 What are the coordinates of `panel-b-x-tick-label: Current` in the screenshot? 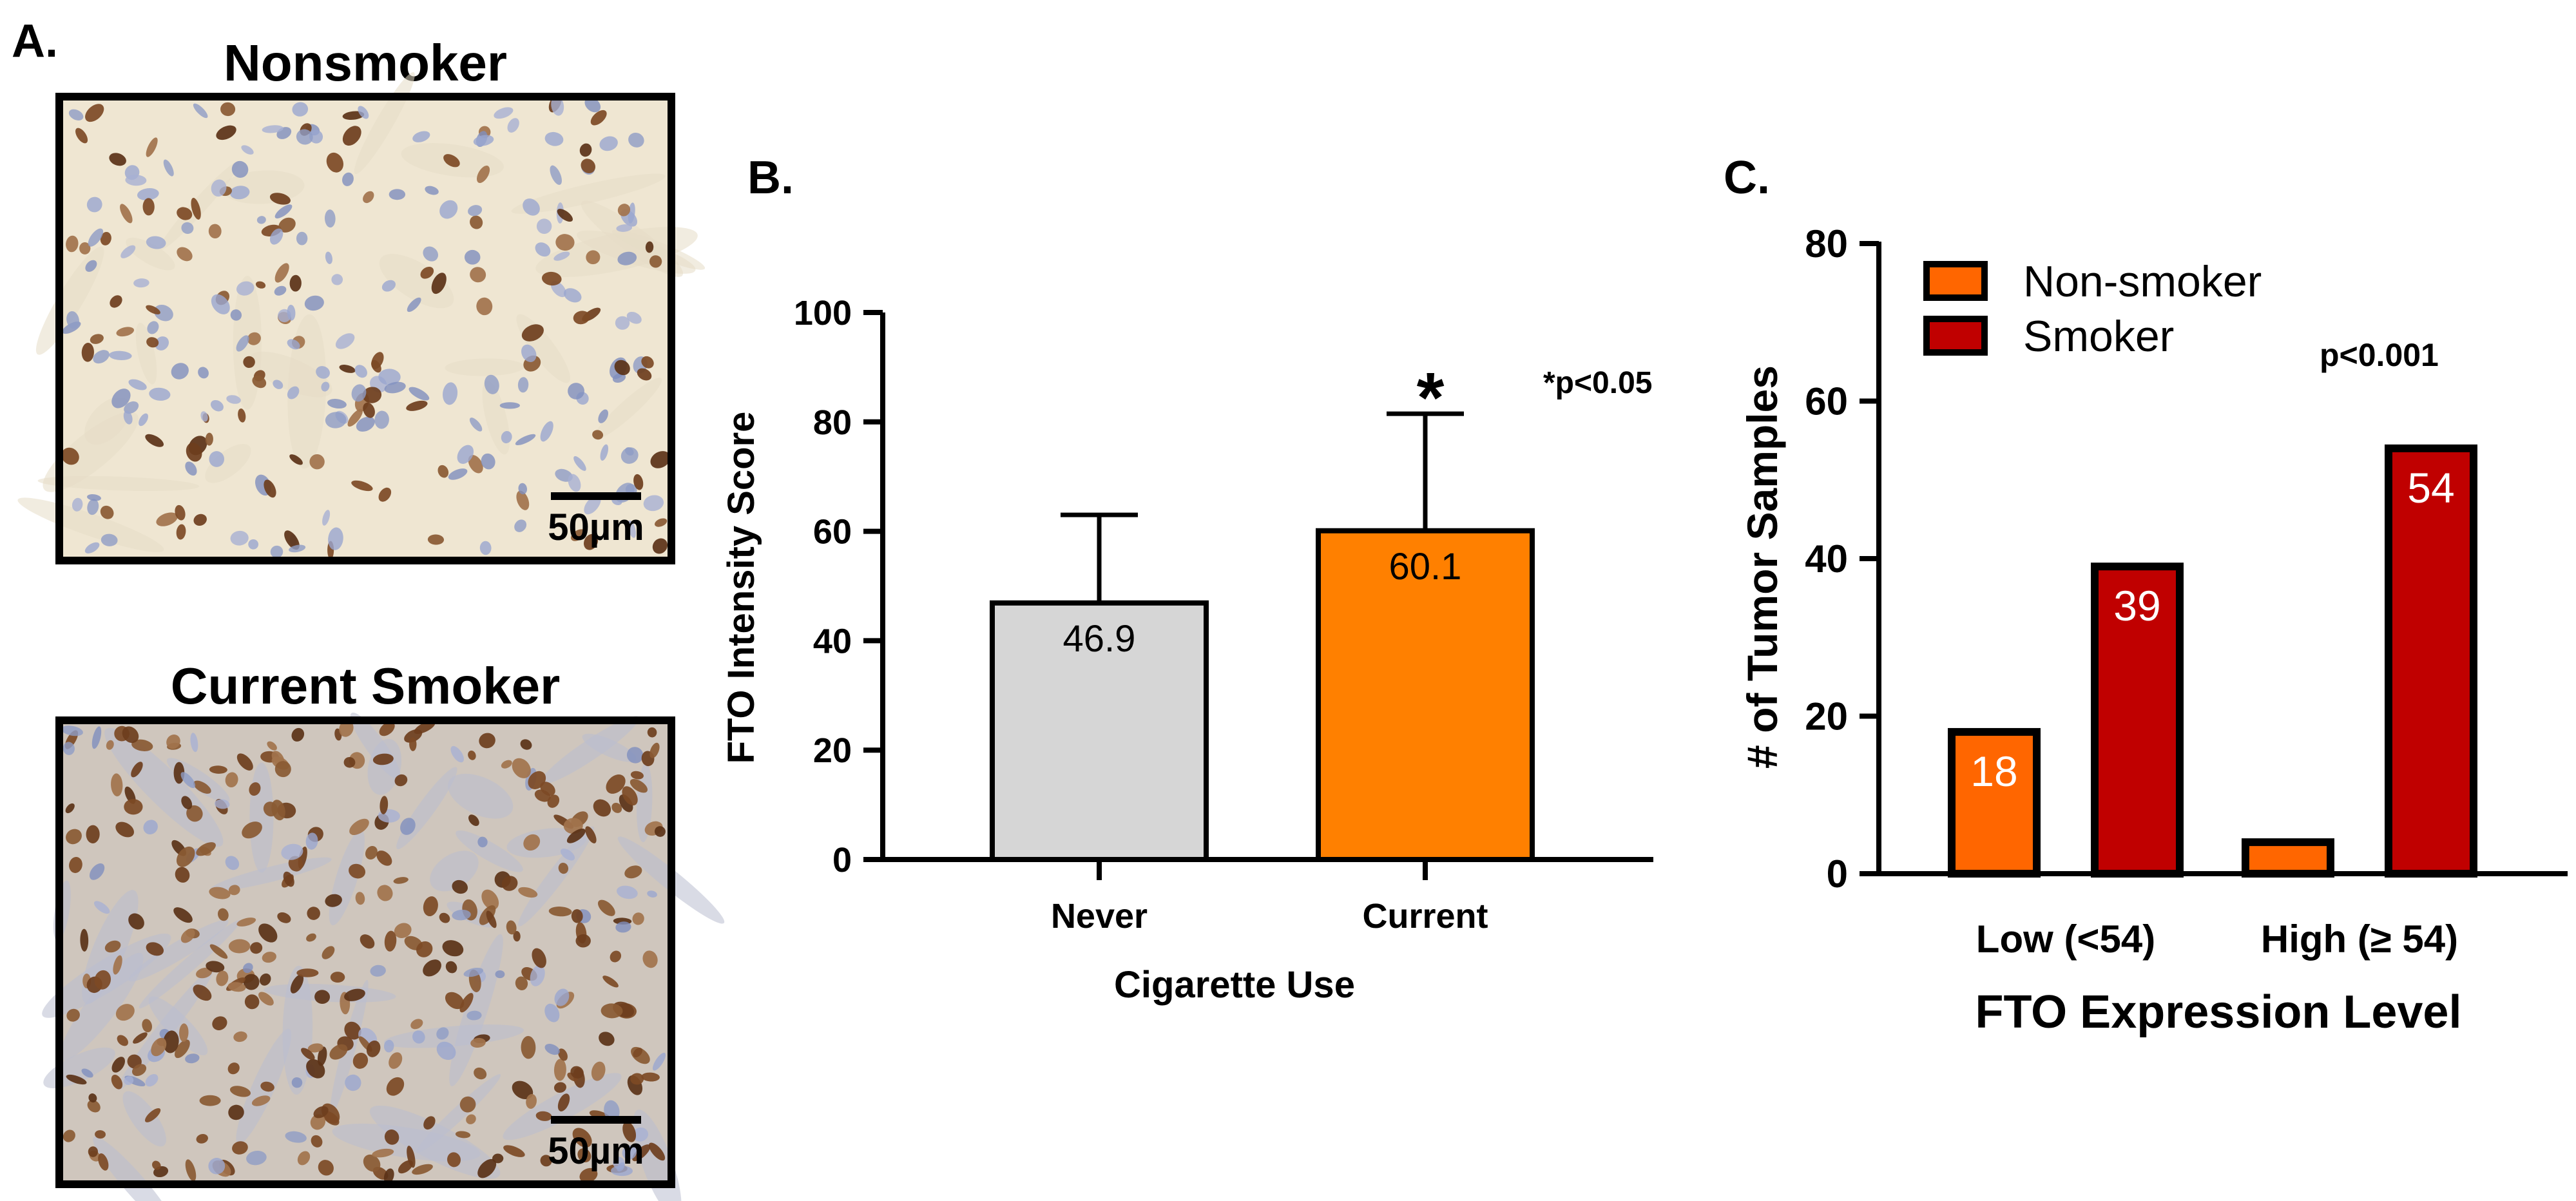 It's located at (1425, 916).